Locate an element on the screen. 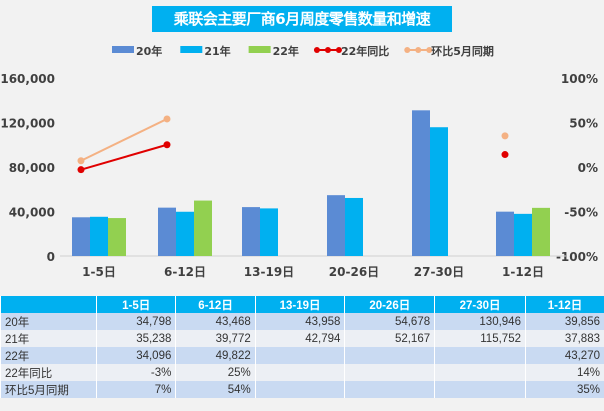  table-row: 21年 35,238 39,772 42,794 52,167 115,752 37,883 is located at coordinates (302, 338).